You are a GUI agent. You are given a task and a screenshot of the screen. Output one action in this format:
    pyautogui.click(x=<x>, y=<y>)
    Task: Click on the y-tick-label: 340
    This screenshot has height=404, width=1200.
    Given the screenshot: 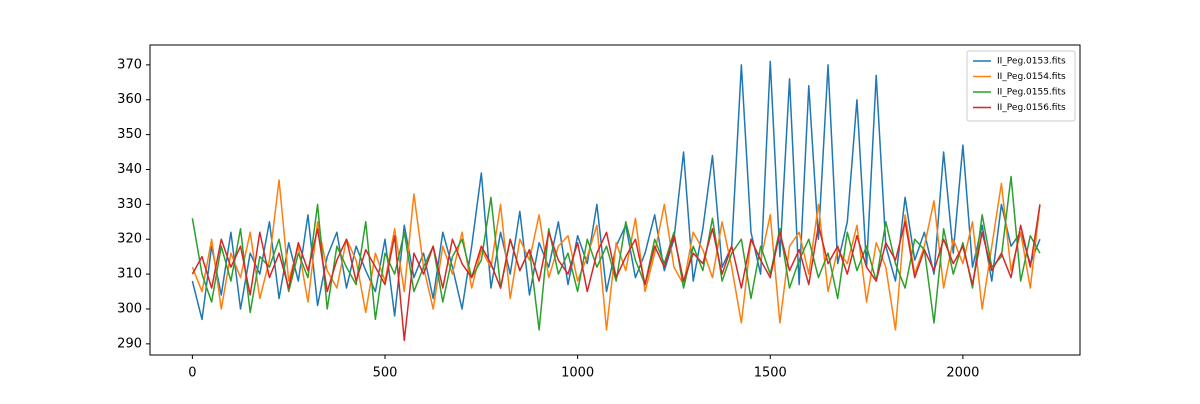 What is the action you would take?
    pyautogui.click(x=129, y=169)
    